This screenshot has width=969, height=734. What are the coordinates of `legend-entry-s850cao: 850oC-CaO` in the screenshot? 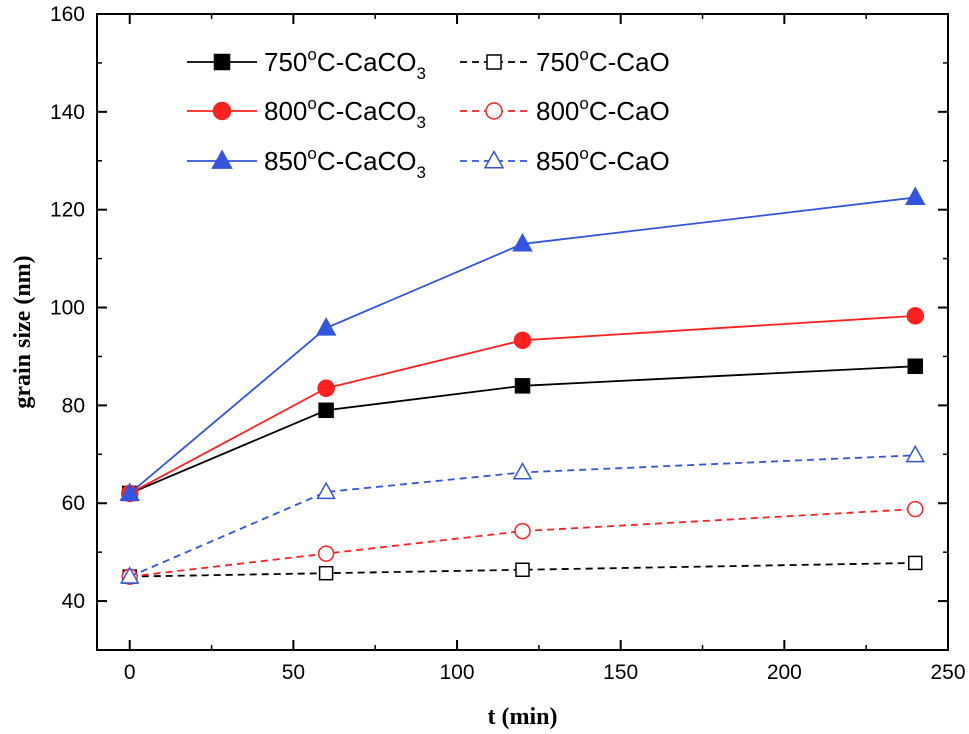 It's located at (565, 160).